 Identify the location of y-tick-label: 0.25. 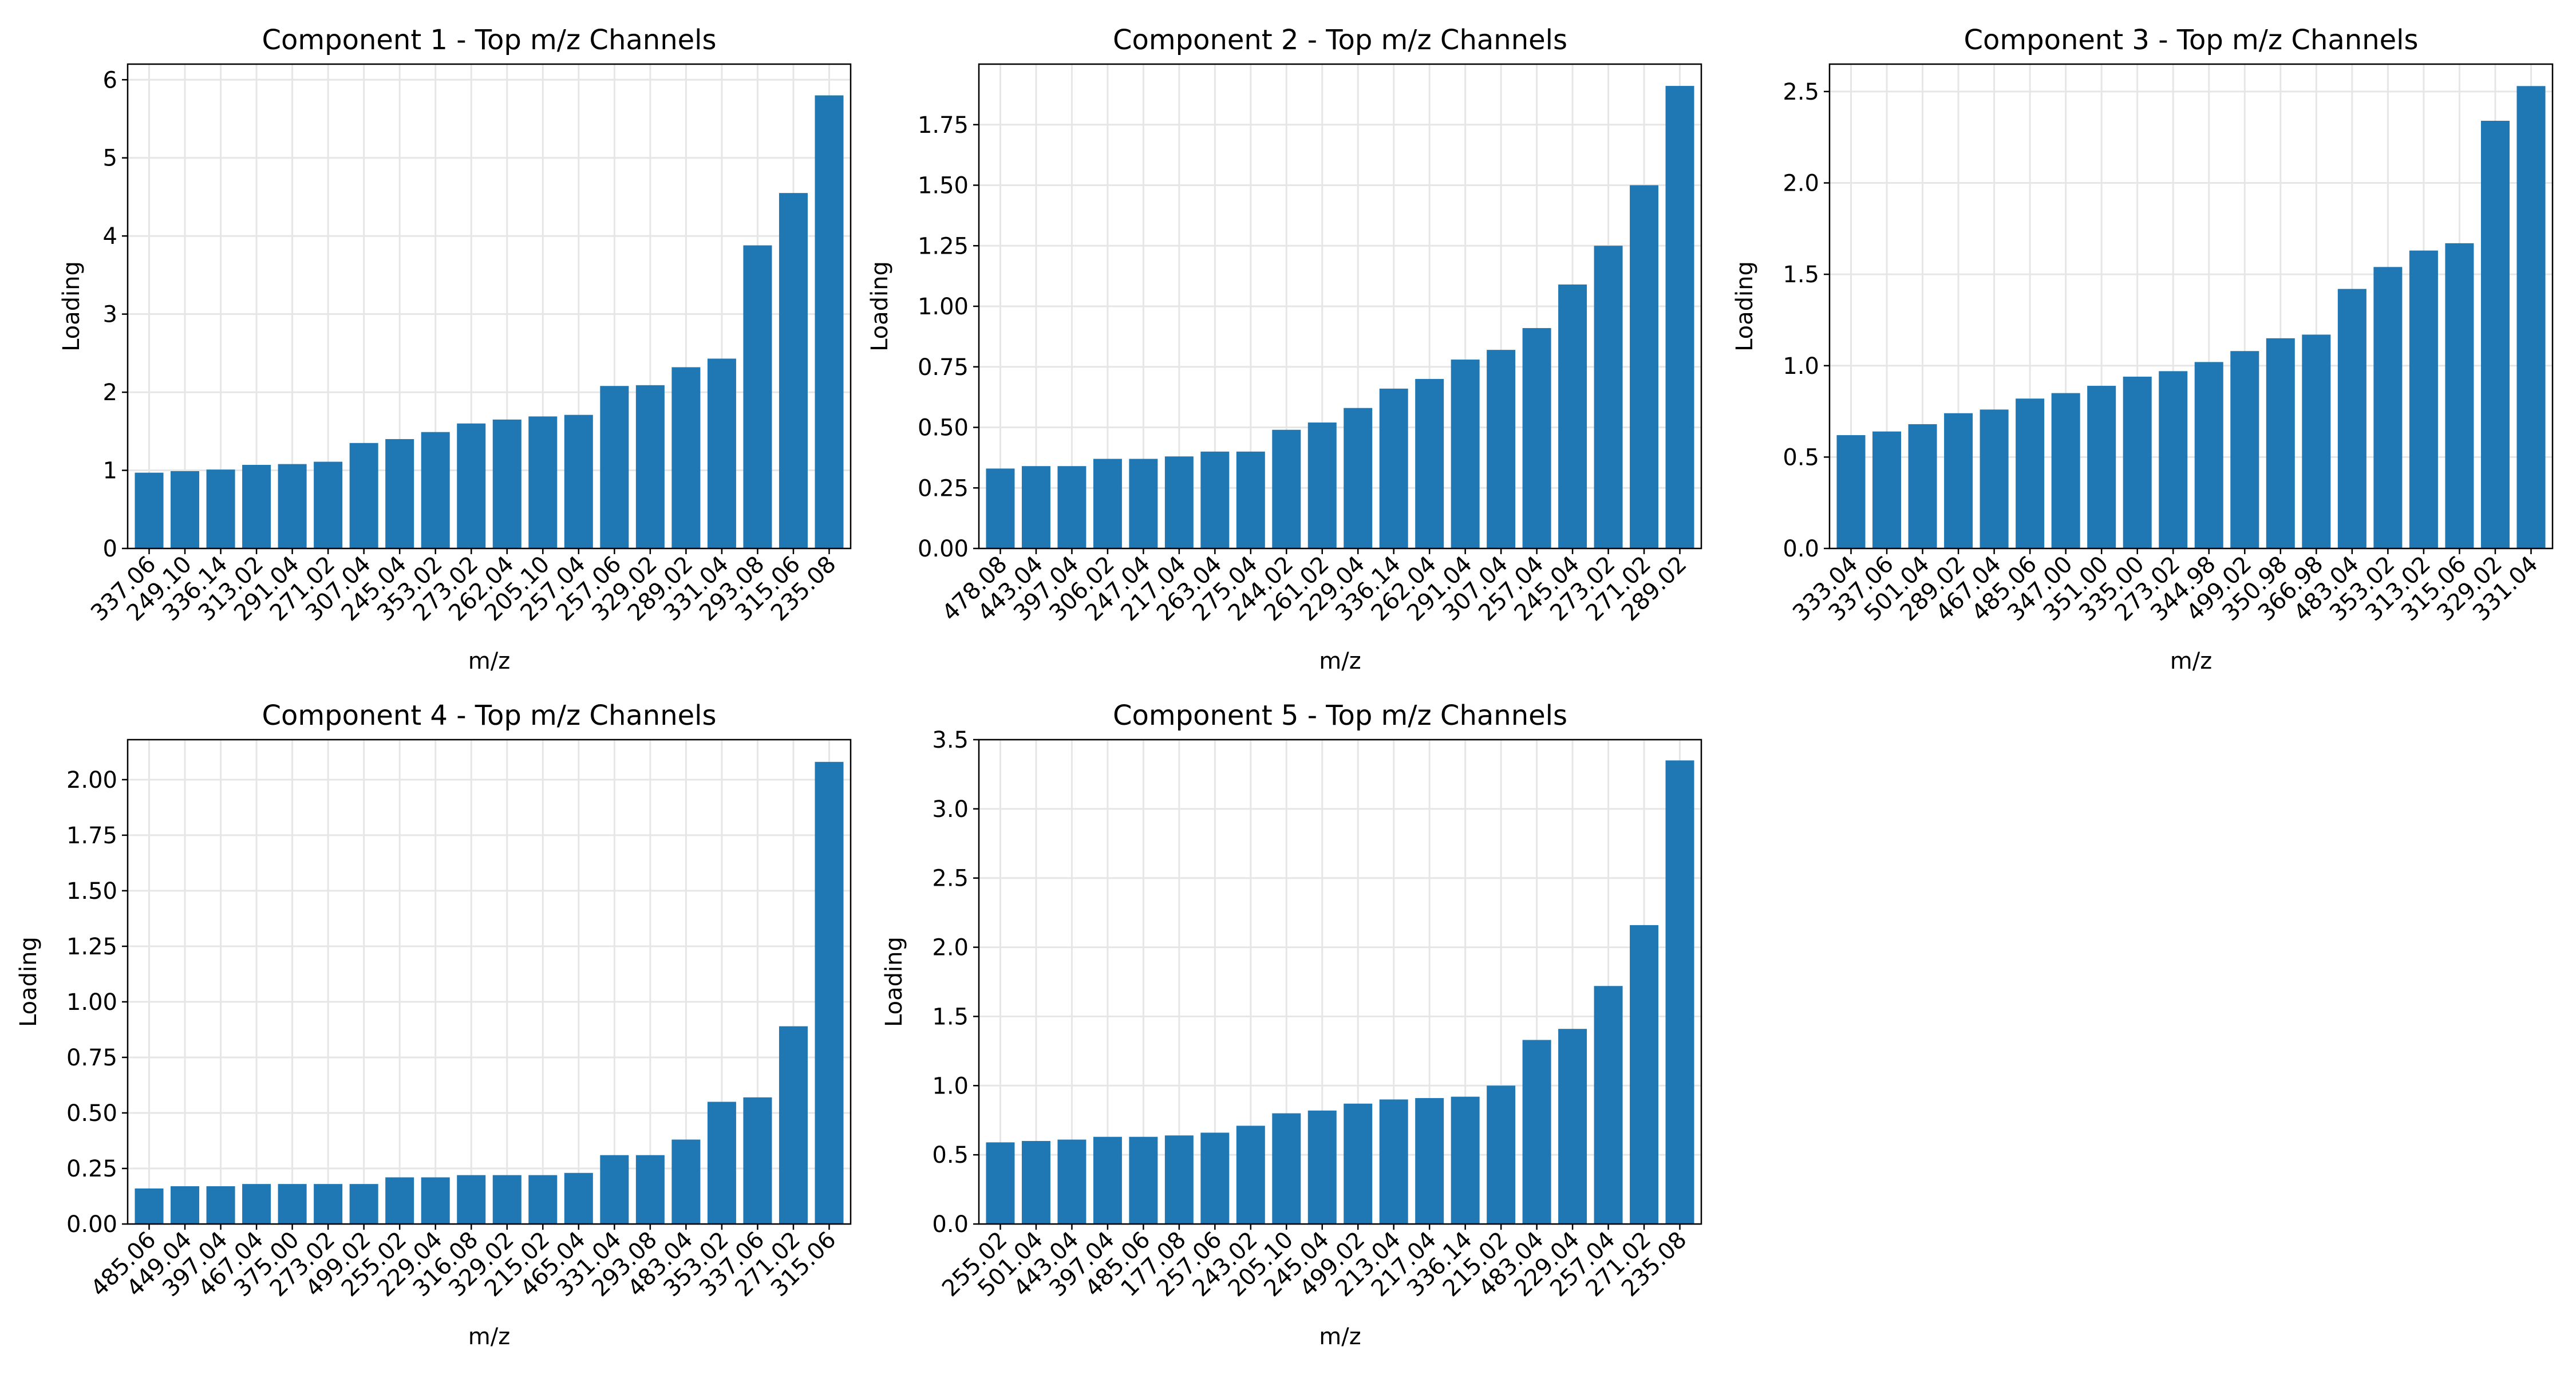
(943, 489).